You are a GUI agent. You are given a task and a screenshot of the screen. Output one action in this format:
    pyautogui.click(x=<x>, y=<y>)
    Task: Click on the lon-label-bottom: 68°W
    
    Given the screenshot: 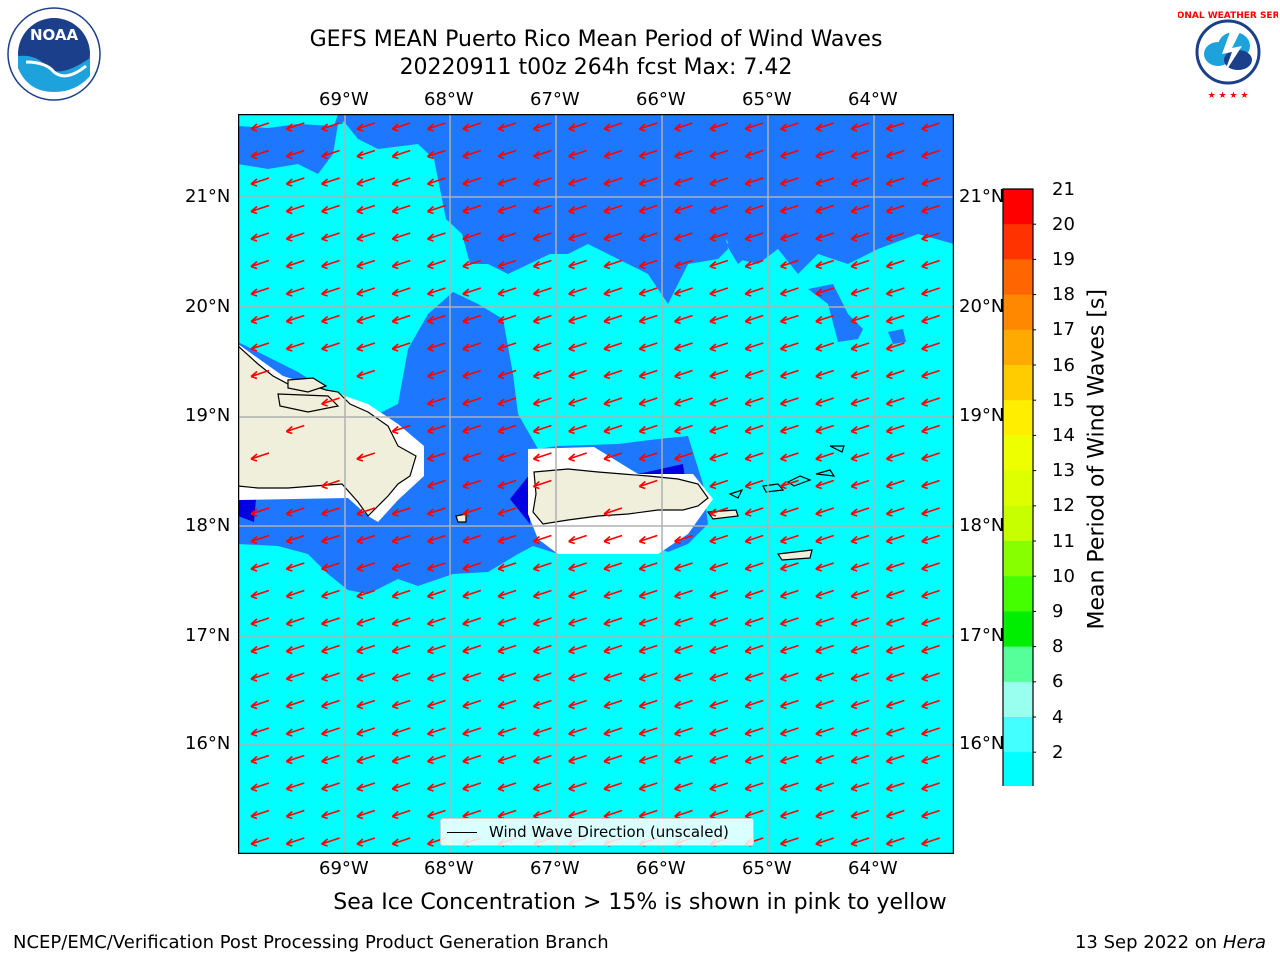 What is the action you would take?
    pyautogui.click(x=449, y=868)
    